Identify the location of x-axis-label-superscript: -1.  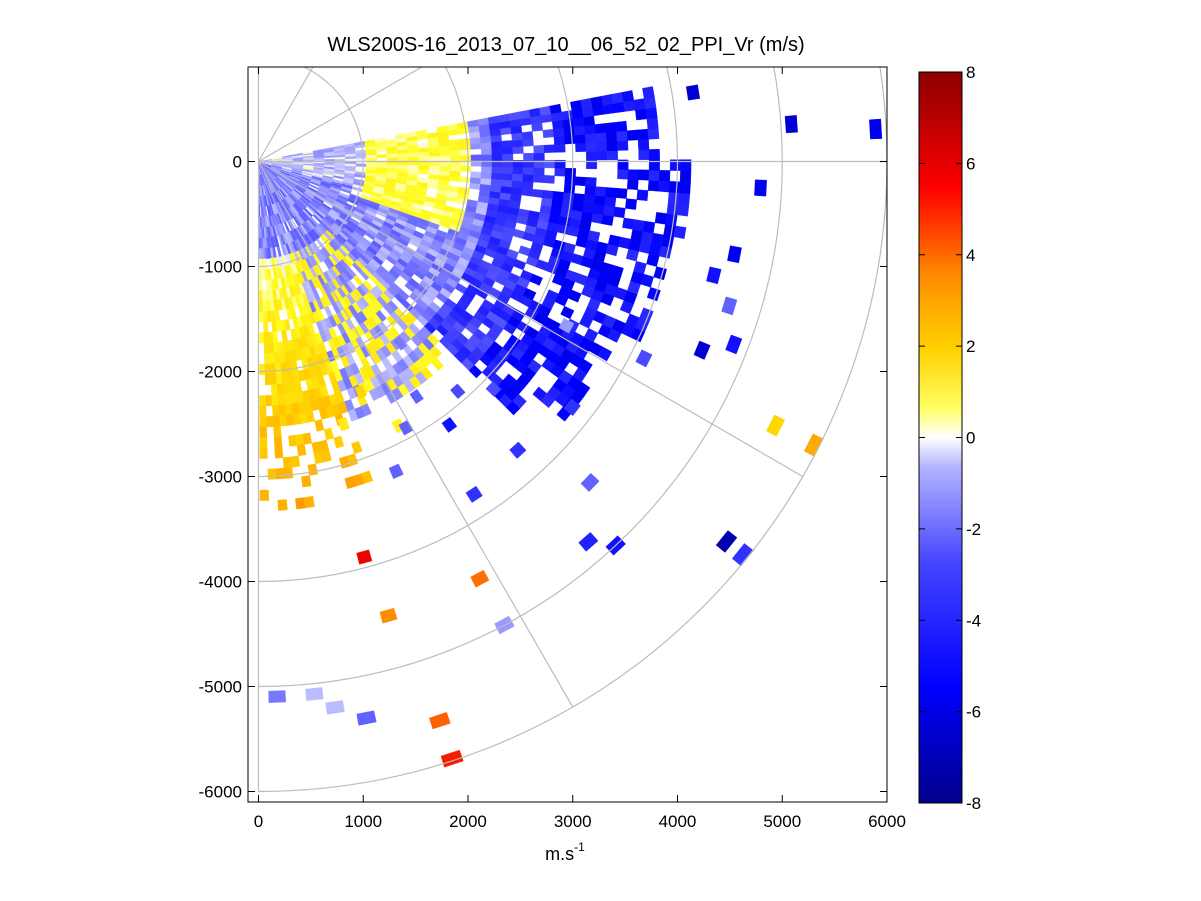
(579, 847).